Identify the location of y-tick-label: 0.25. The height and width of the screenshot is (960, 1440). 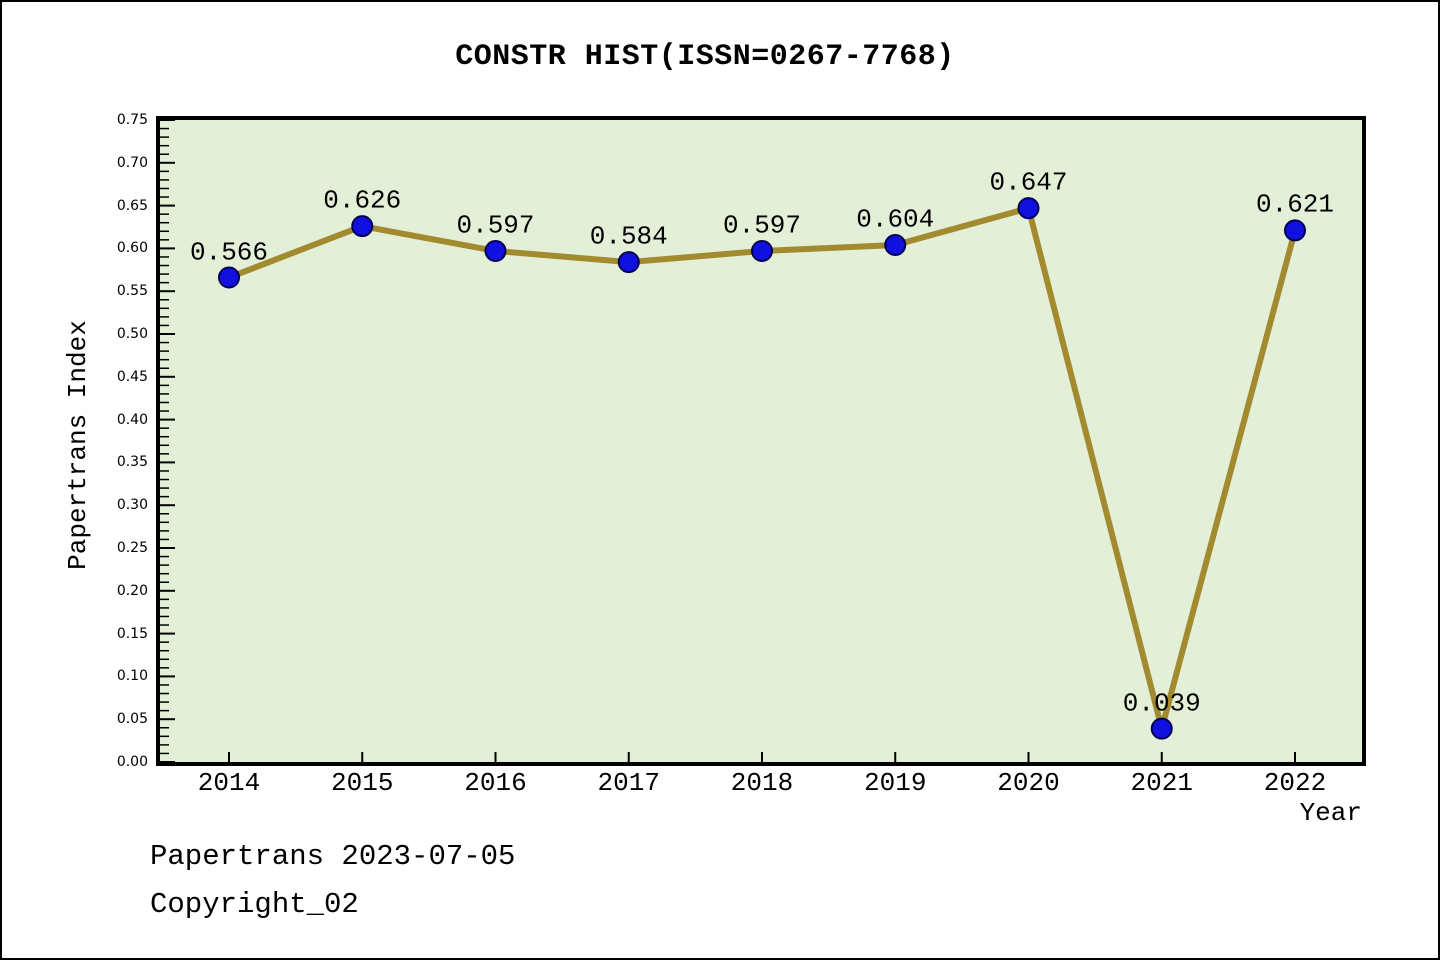
(132, 548).